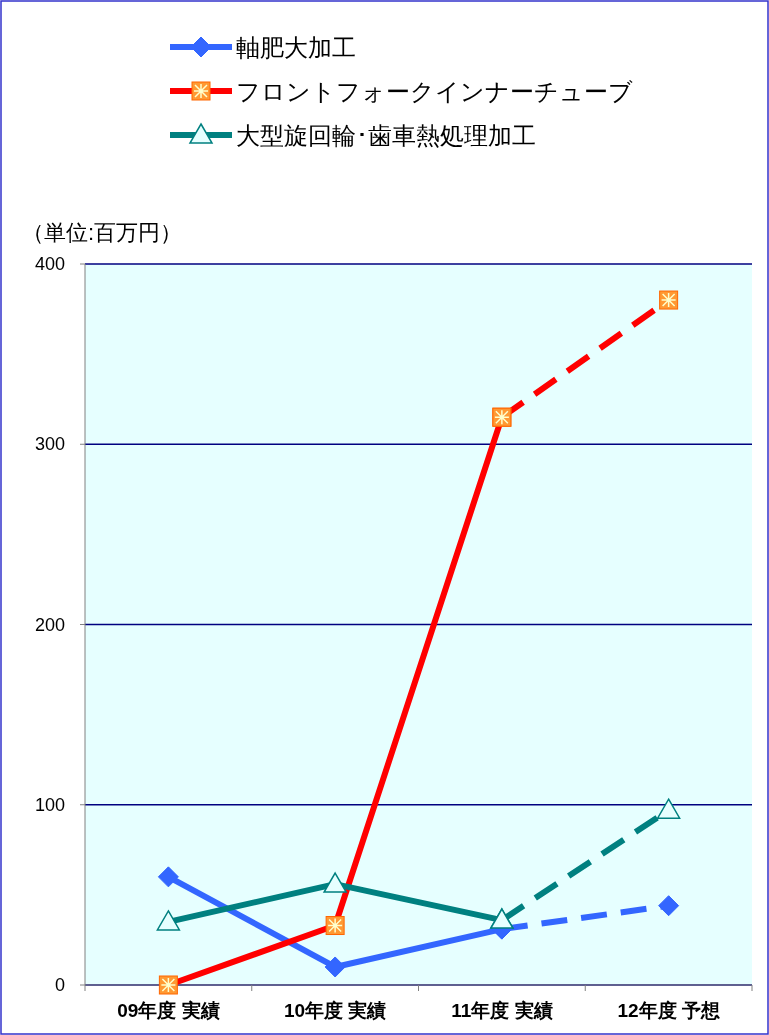 The image size is (769, 1035). What do you see at coordinates (296, 47) in the screenshot?
I see `legend-label: 軸肥大加工` at bounding box center [296, 47].